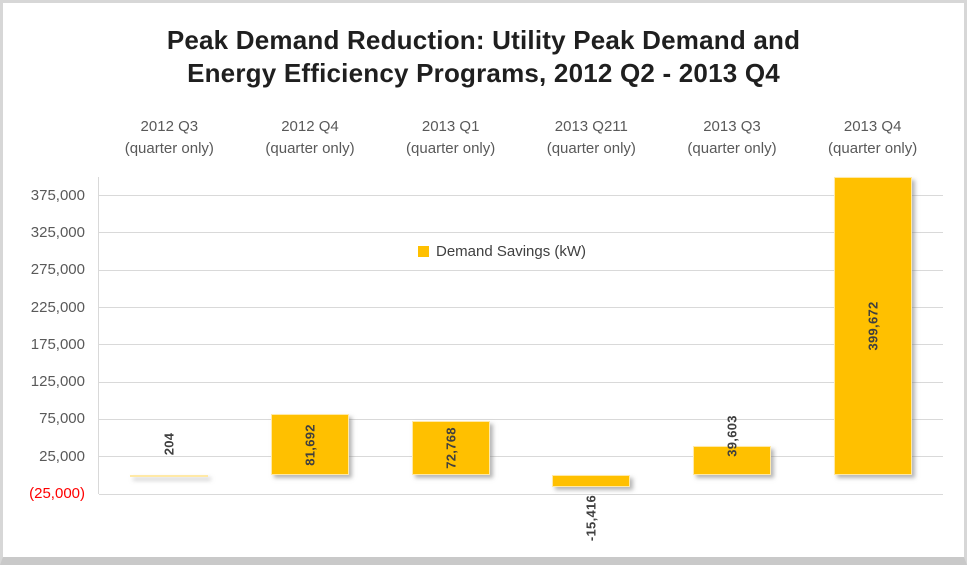 The height and width of the screenshot is (565, 967). I want to click on category-label: 2012 Q4 (quarter only), so click(310, 138).